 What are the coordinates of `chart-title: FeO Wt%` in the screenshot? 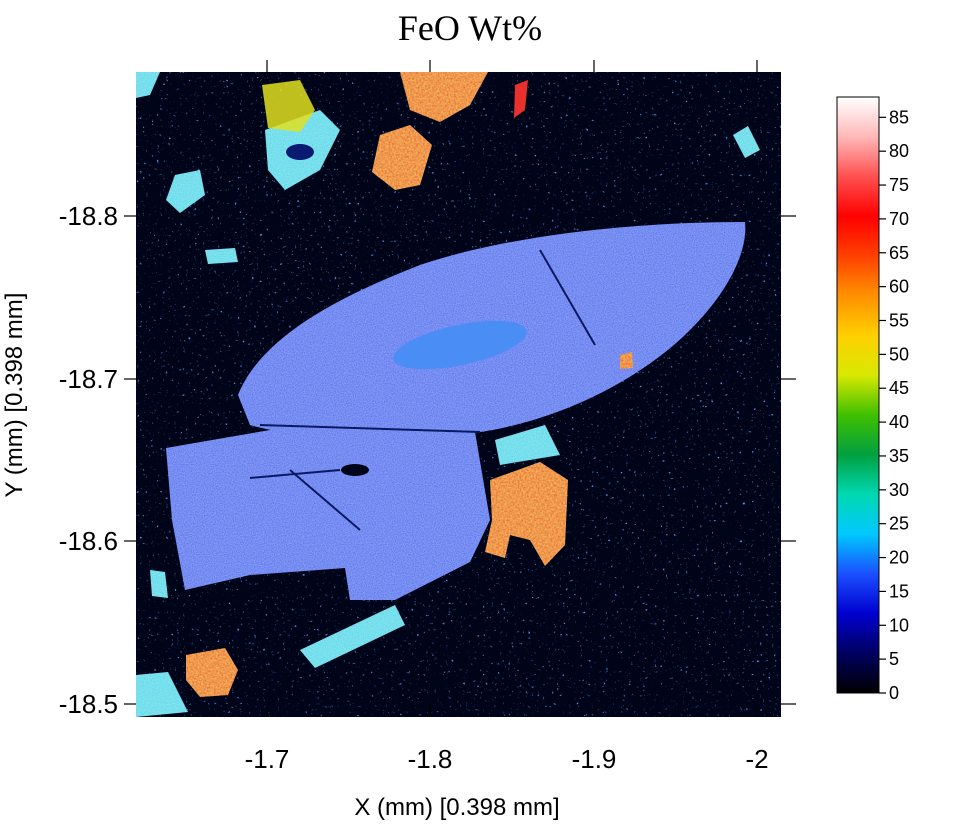 It's located at (470, 28).